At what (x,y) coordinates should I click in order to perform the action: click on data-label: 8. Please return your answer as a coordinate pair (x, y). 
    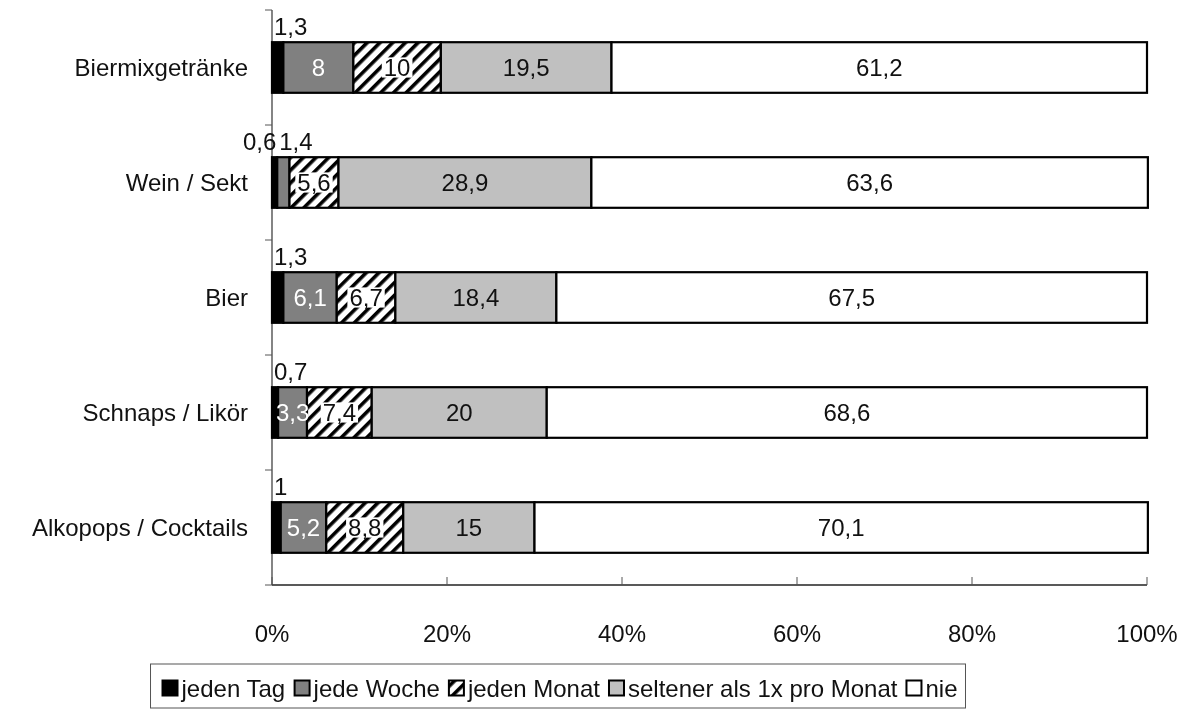
    Looking at the image, I should click on (318, 68).